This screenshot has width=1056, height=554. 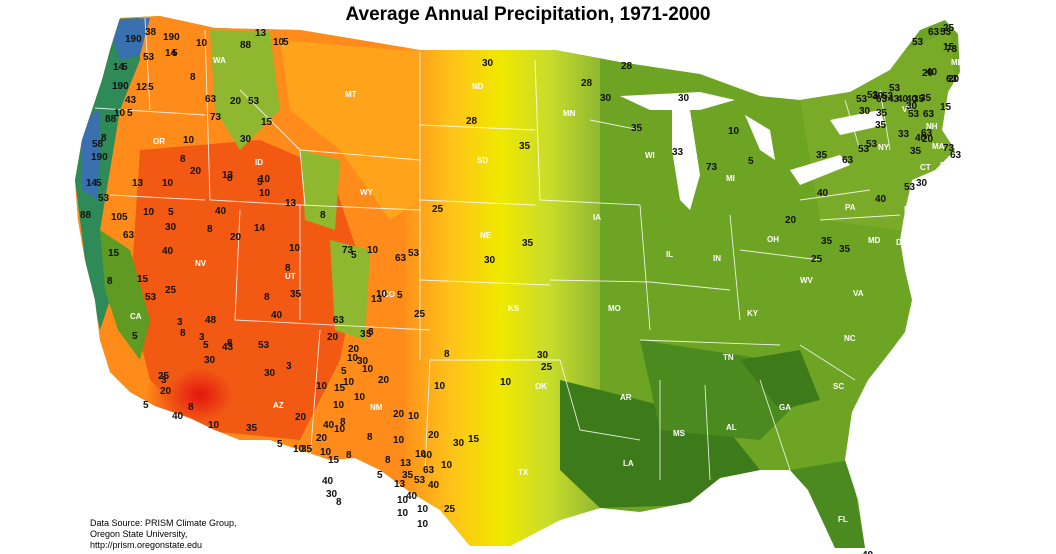 What do you see at coordinates (523, 472) in the screenshot?
I see `state-label-tx: TX` at bounding box center [523, 472].